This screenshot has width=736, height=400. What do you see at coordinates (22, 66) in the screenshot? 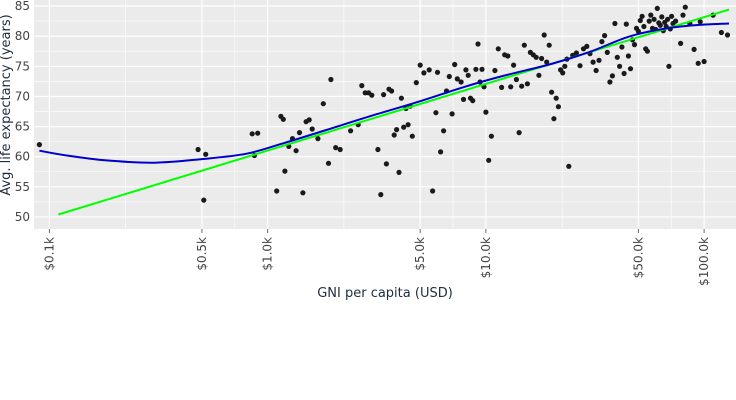
I see `y-tick-label: 75` at bounding box center [22, 66].